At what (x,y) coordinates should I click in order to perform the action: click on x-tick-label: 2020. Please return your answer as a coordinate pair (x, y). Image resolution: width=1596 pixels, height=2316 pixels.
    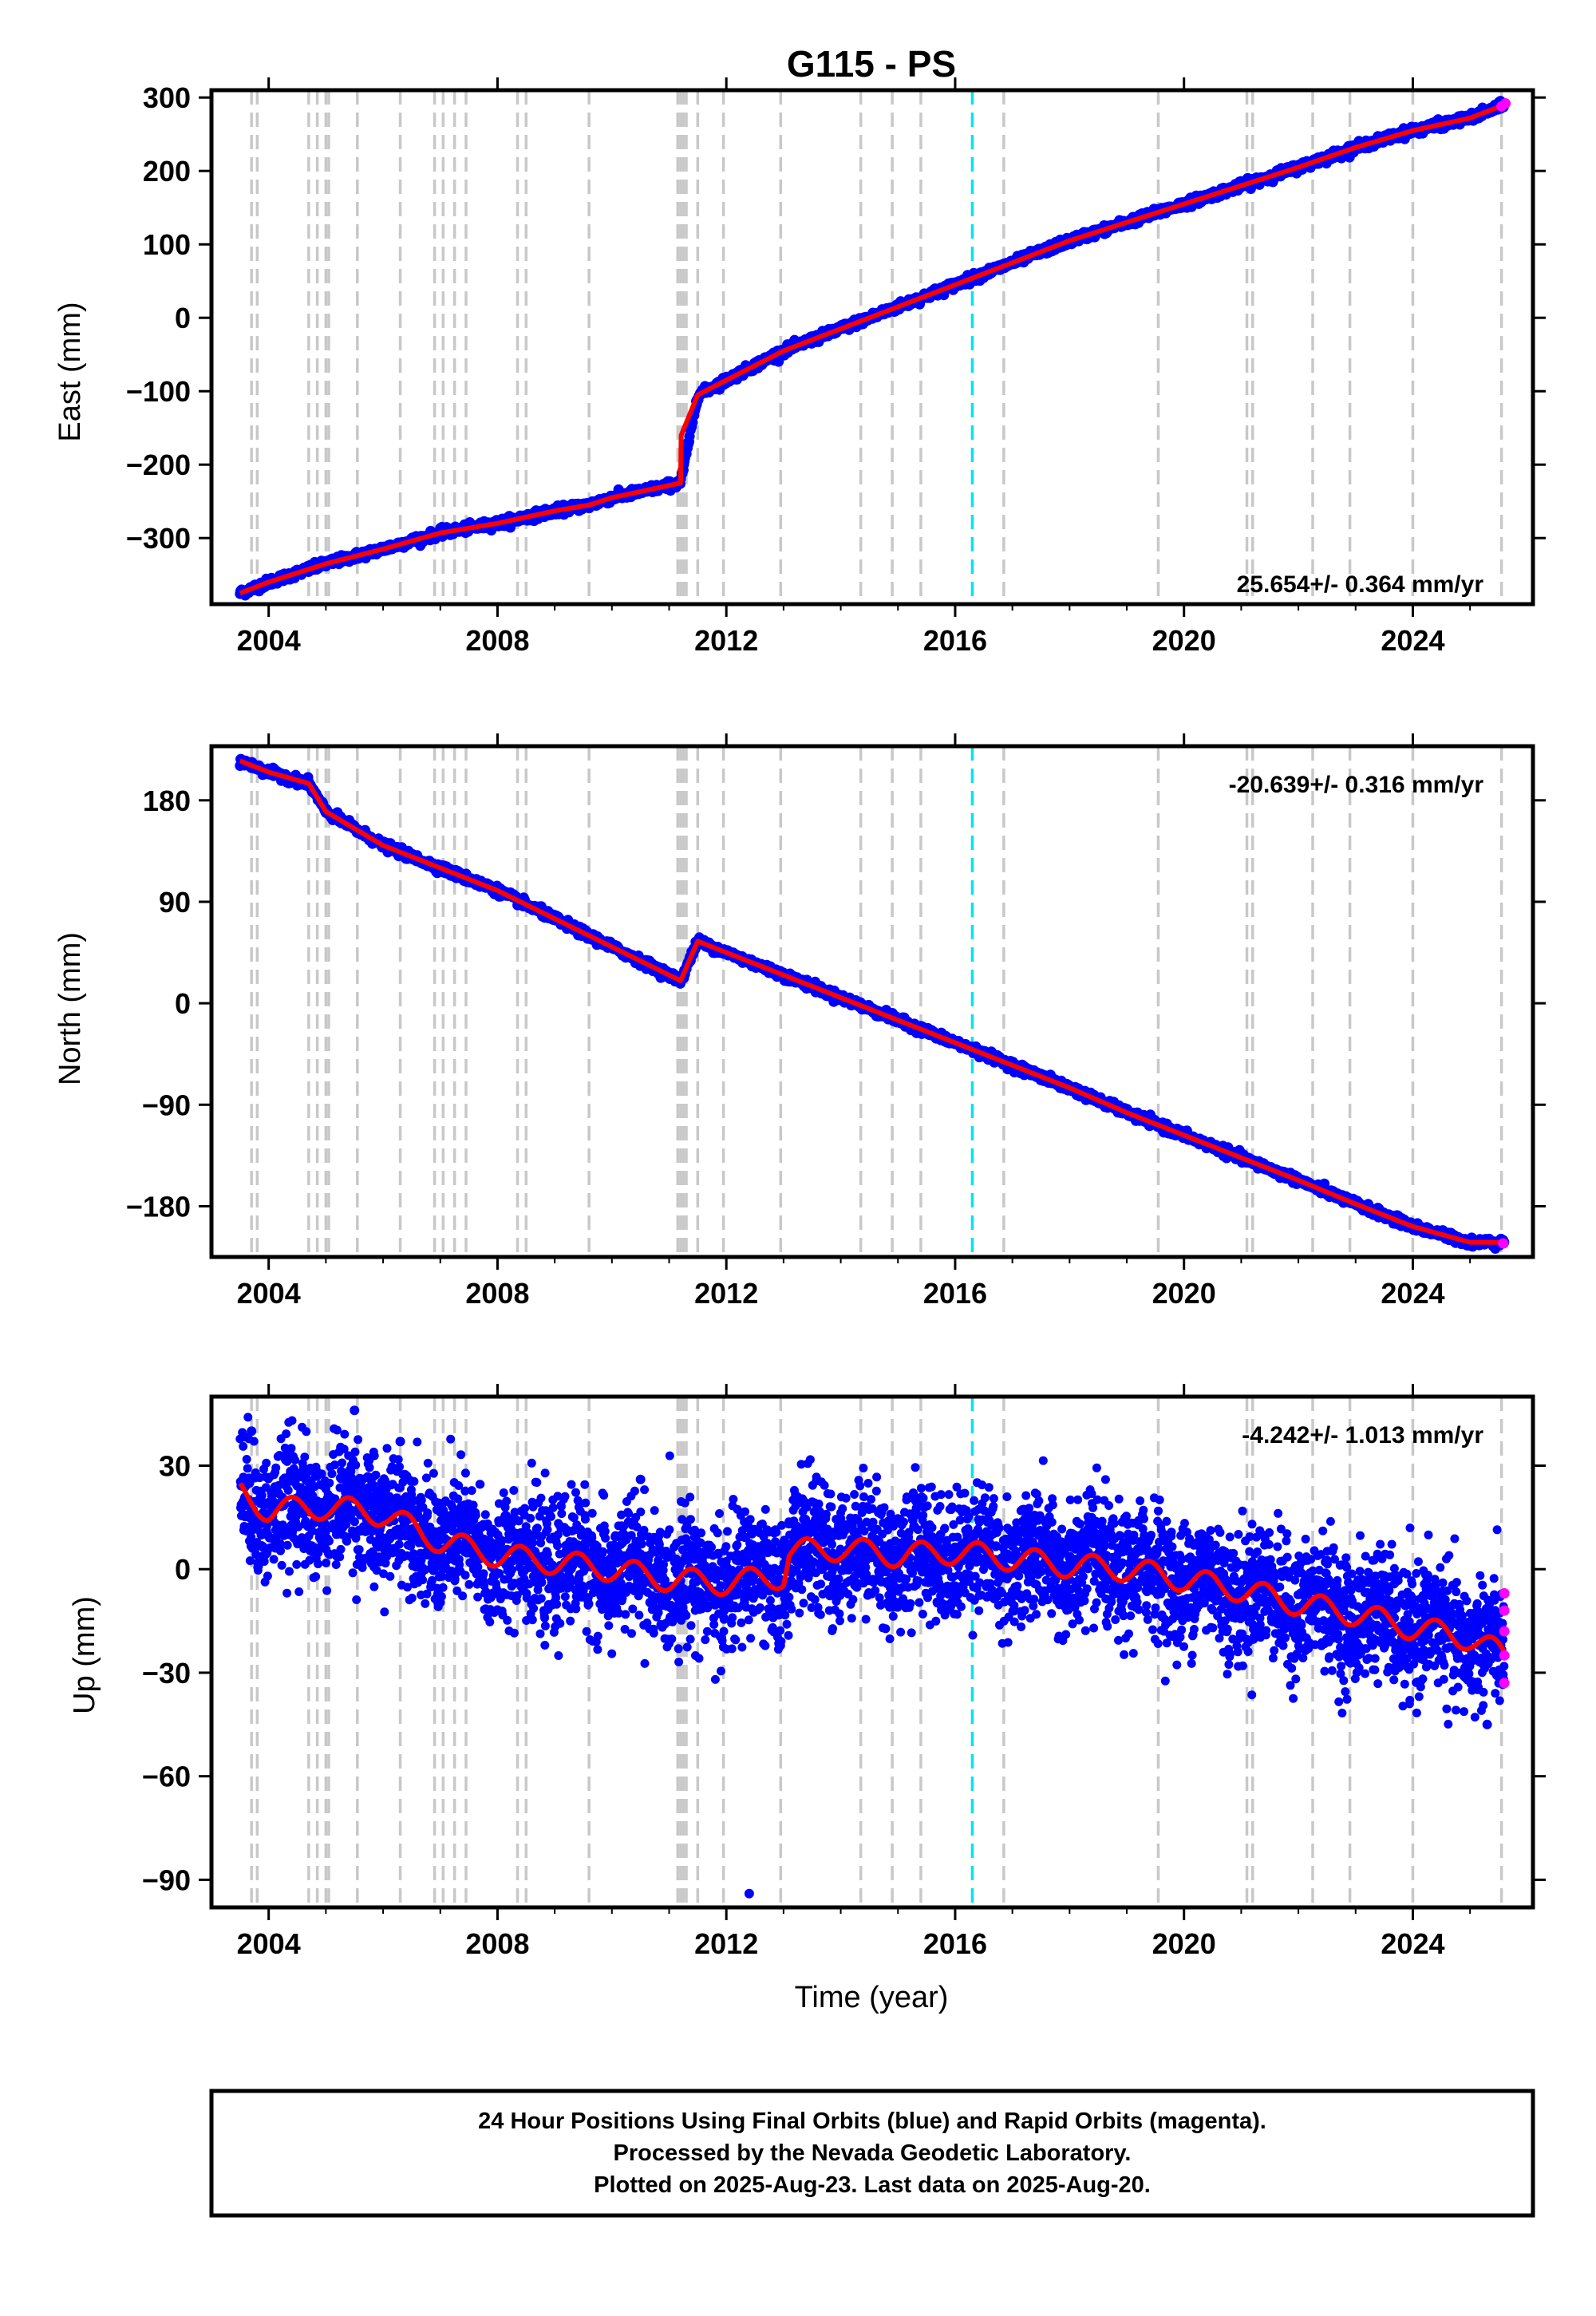
    Looking at the image, I should click on (1184, 640).